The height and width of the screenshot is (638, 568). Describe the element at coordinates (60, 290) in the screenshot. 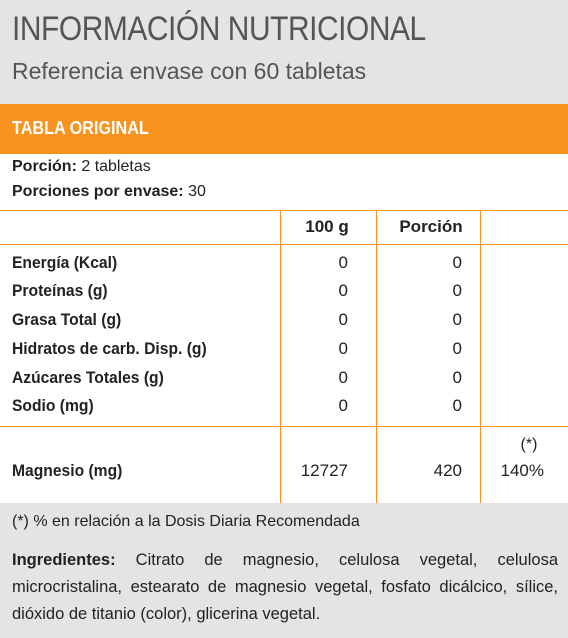

I see `row-label: Proteínas (g)` at that location.